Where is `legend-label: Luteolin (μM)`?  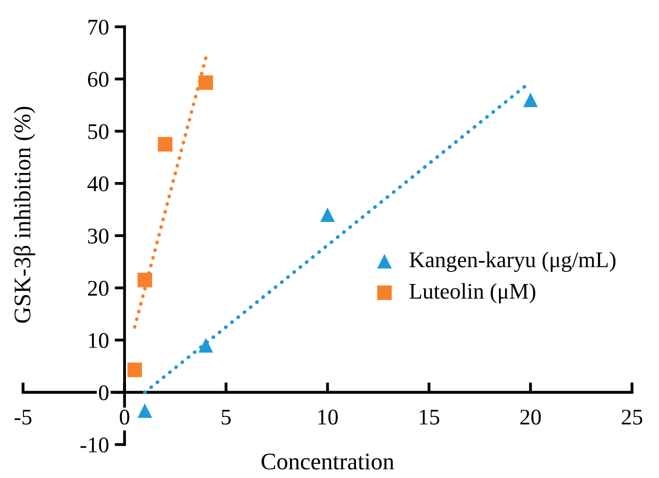 legend-label: Luteolin (μM) is located at coordinates (473, 293).